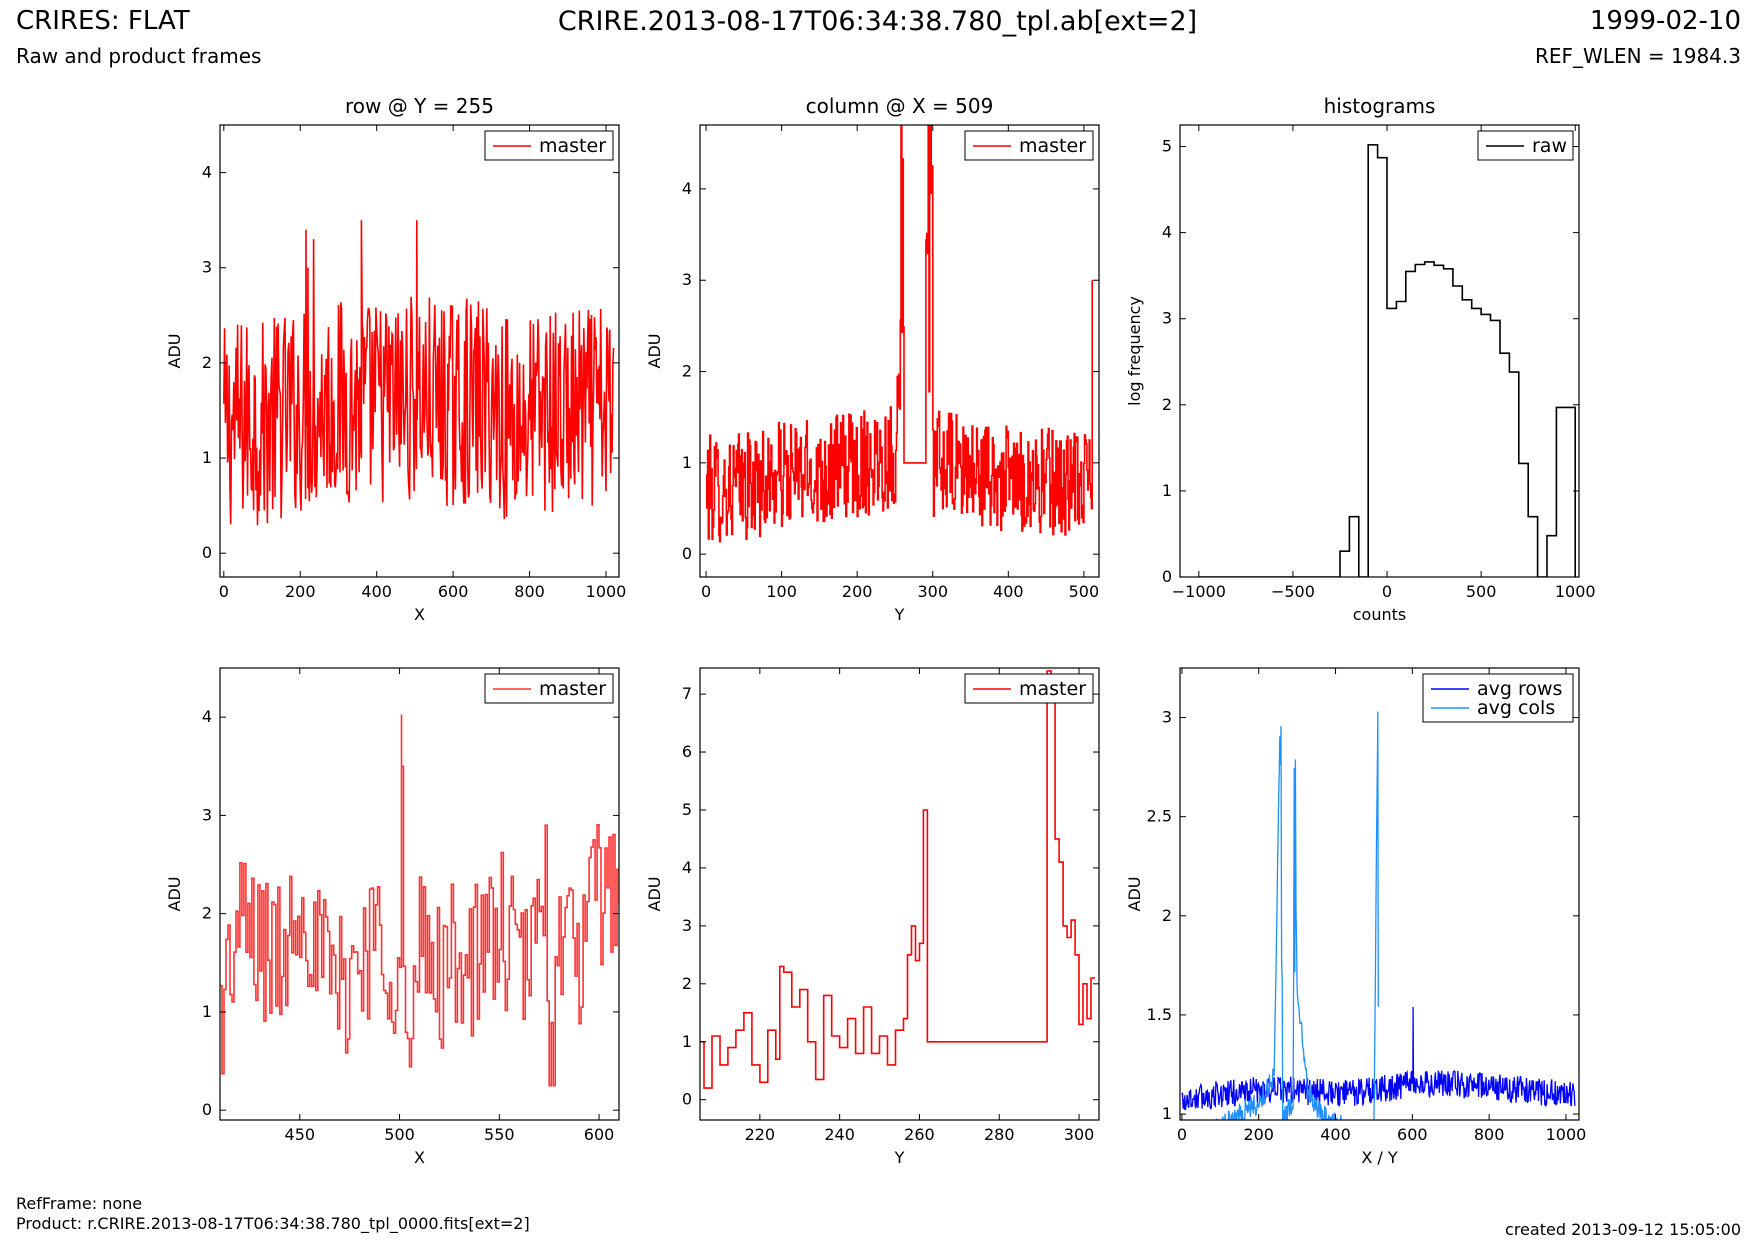 This screenshot has height=1245, width=1755. What do you see at coordinates (899, 614) in the screenshot?
I see `x-axis-label: Y` at bounding box center [899, 614].